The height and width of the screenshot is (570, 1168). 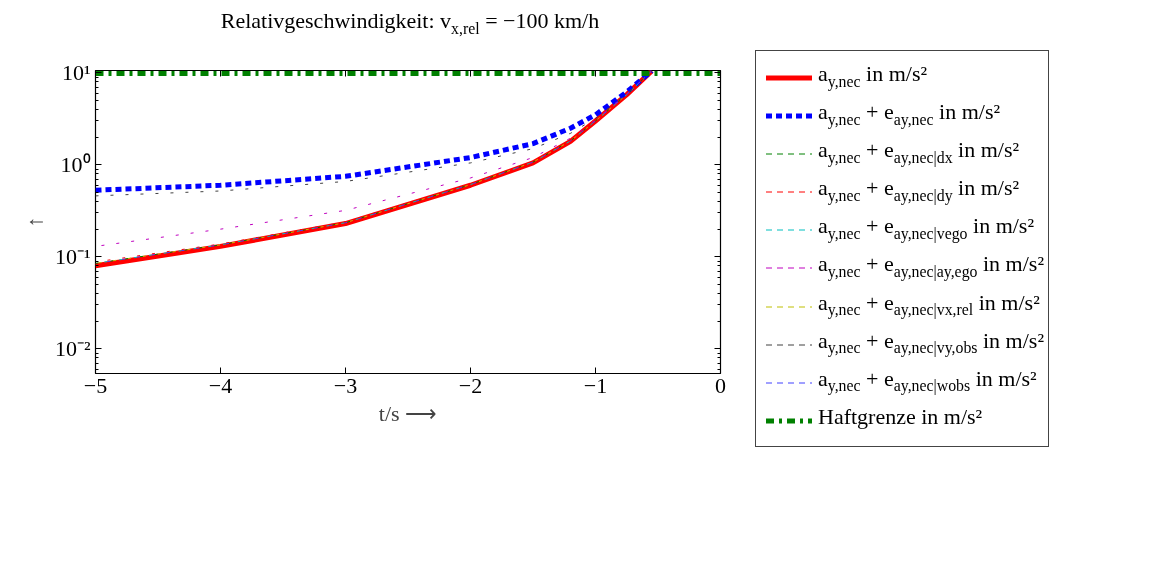 I want to click on x-tick-label: −1, so click(x=595, y=385).